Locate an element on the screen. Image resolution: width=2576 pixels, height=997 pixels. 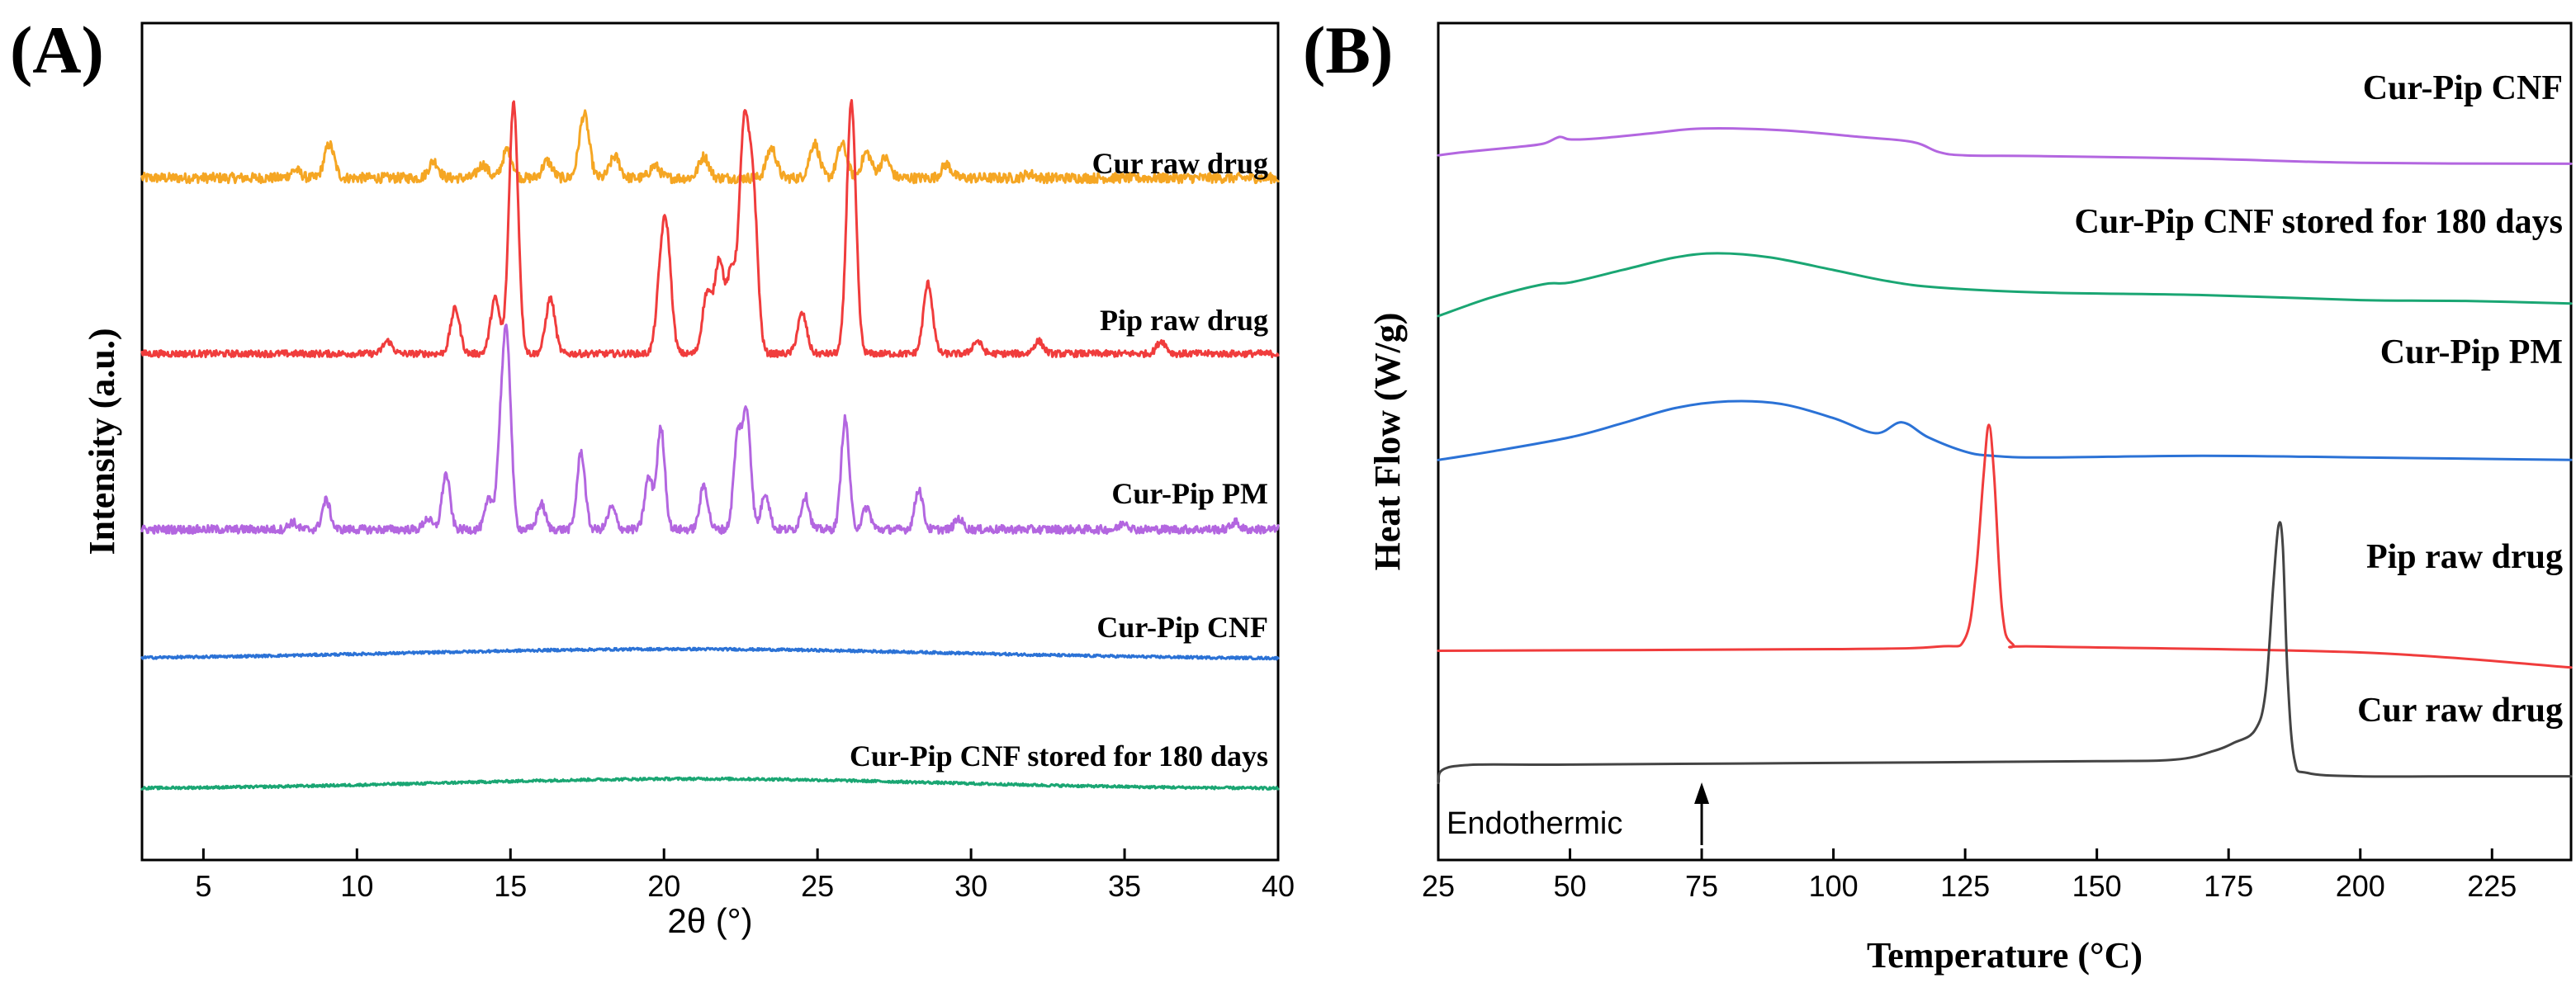
panel-a-x-axis-title: 2θ (°) is located at coordinates (709, 920).